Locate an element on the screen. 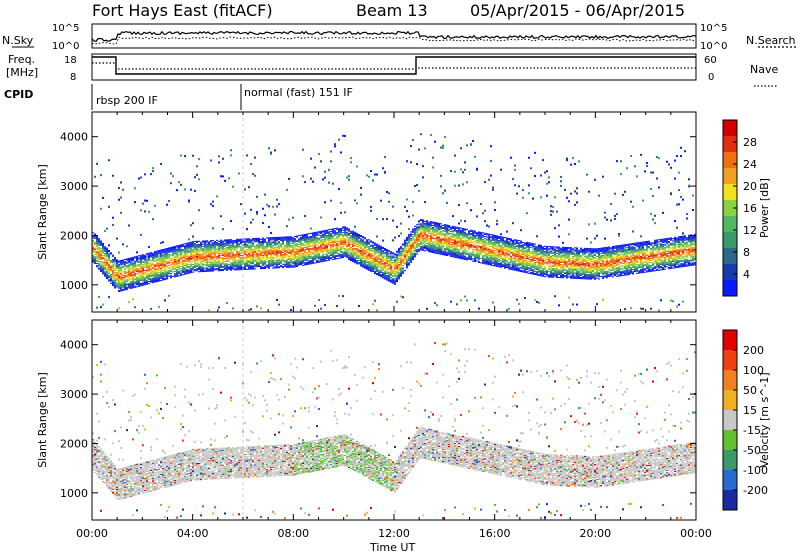 The height and width of the screenshot is (554, 800). cpid-mode-0: rbsp 200 IF is located at coordinates (127, 100).